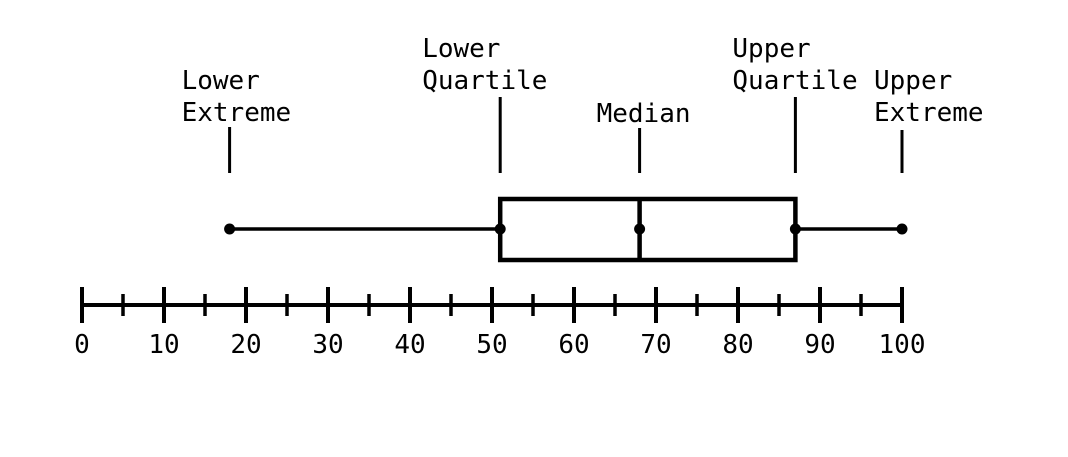 This screenshot has width=1068, height=457. I want to click on lower-extreme-dot, so click(230, 229).